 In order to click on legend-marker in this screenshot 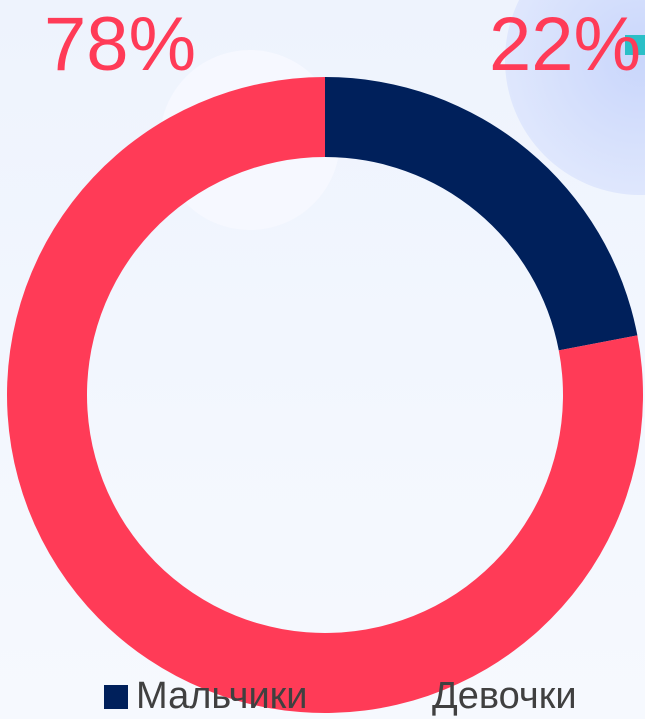, I will do `click(116, 697)`.